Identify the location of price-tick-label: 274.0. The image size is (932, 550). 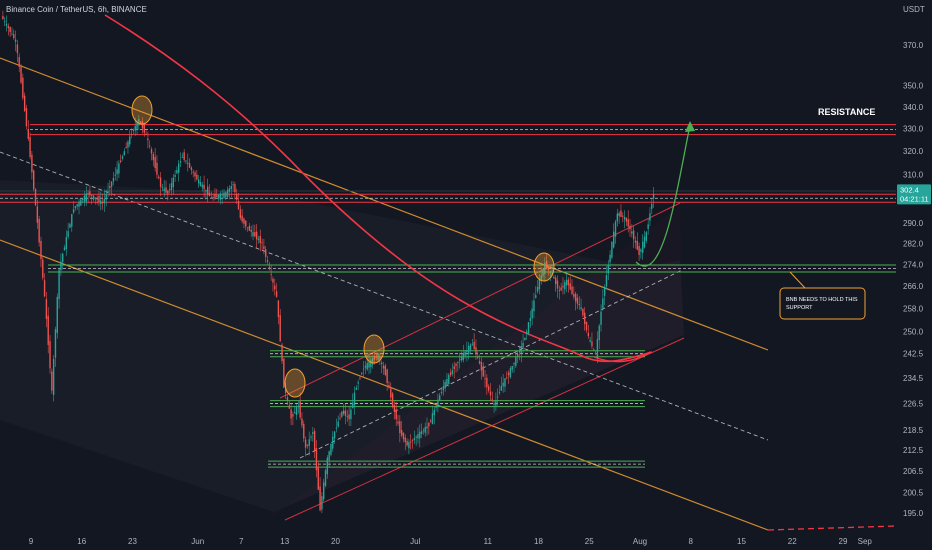
(913, 264).